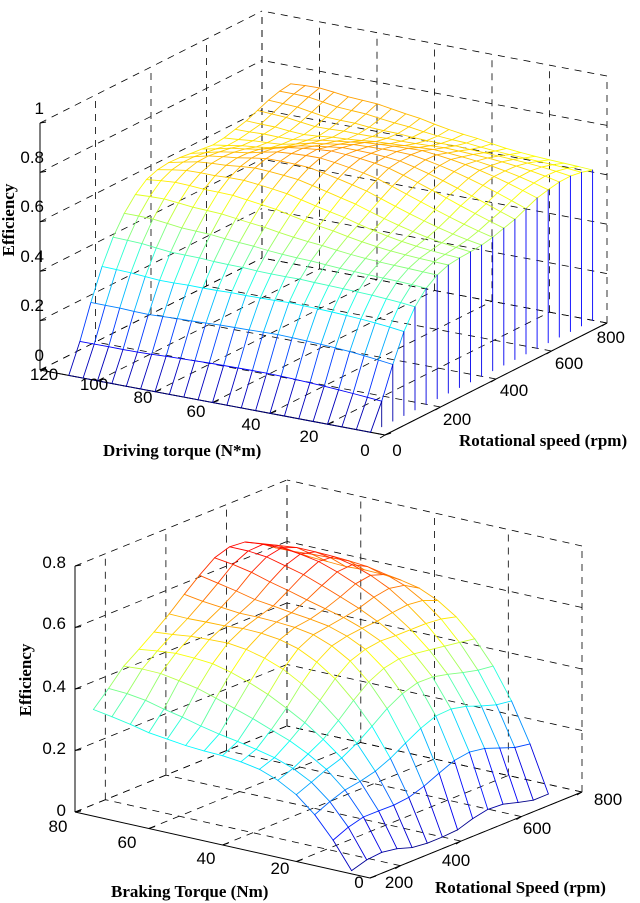 This screenshot has width=640, height=903. What do you see at coordinates (396, 450) in the screenshot?
I see `x-tick-label: 0` at bounding box center [396, 450].